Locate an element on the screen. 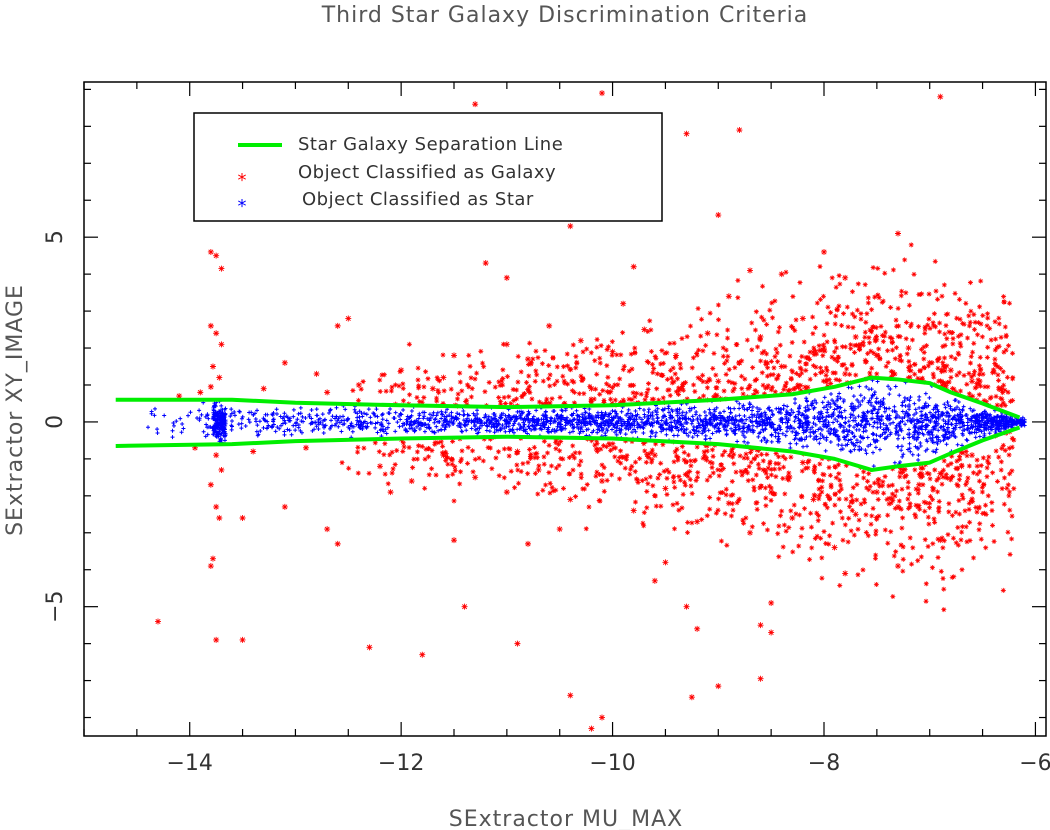 The width and height of the screenshot is (1050, 830). x-tick-label: −12 is located at coordinates (401, 763).